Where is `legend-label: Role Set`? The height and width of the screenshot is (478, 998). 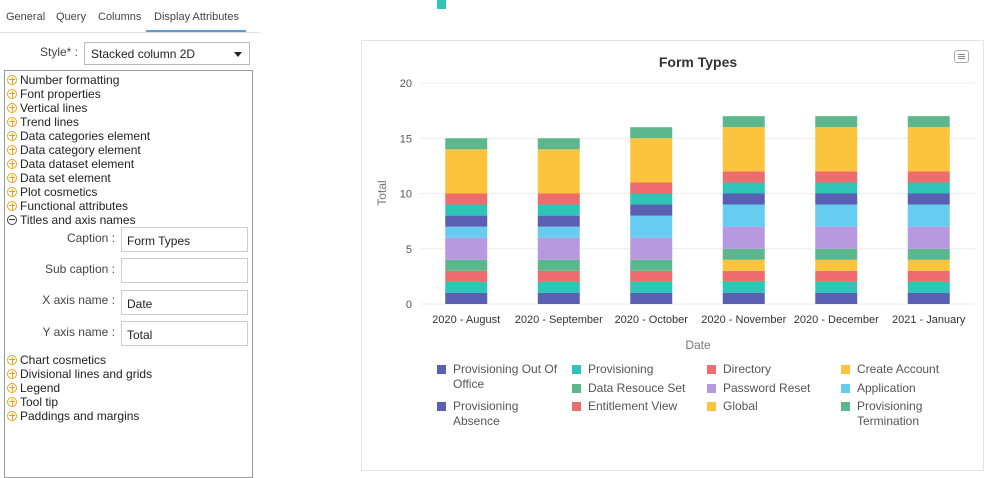
legend-label: Role Set is located at coordinates (476, 1).